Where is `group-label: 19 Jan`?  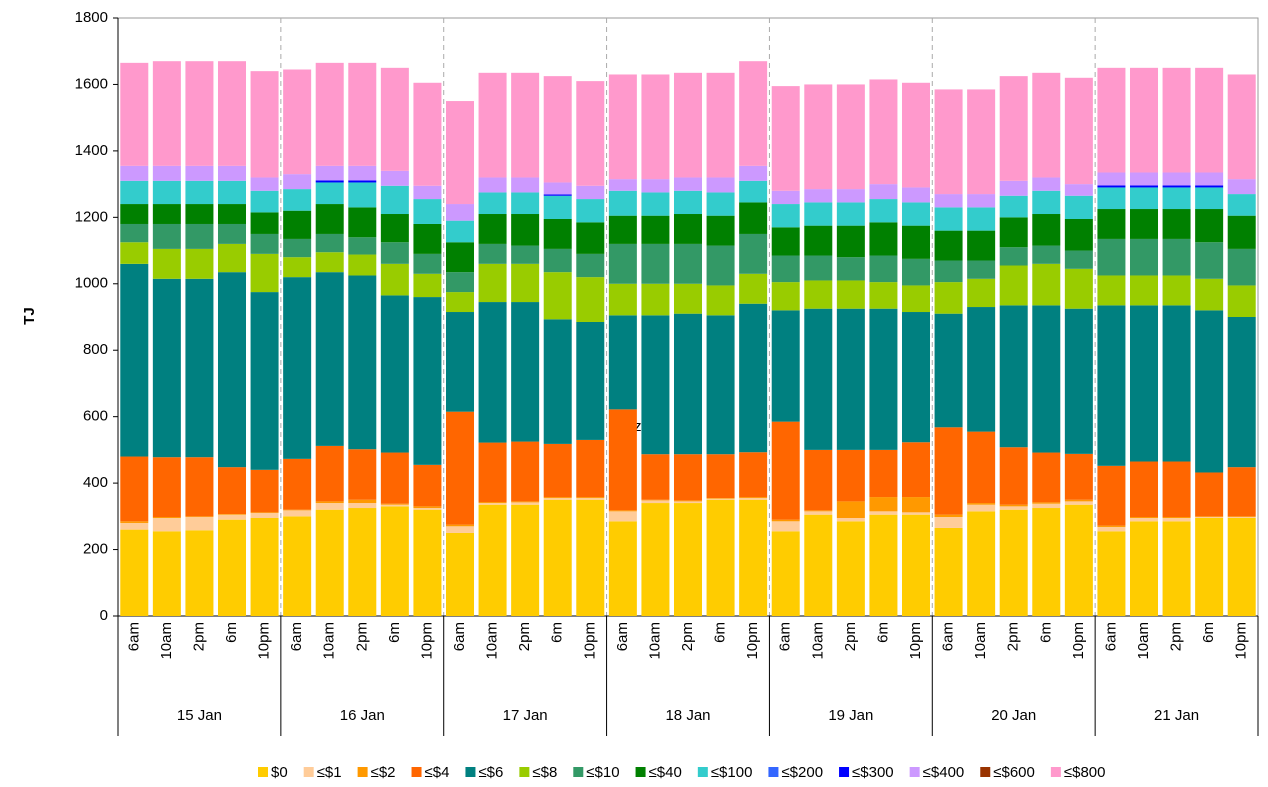 group-label: 19 Jan is located at coordinates (850, 715).